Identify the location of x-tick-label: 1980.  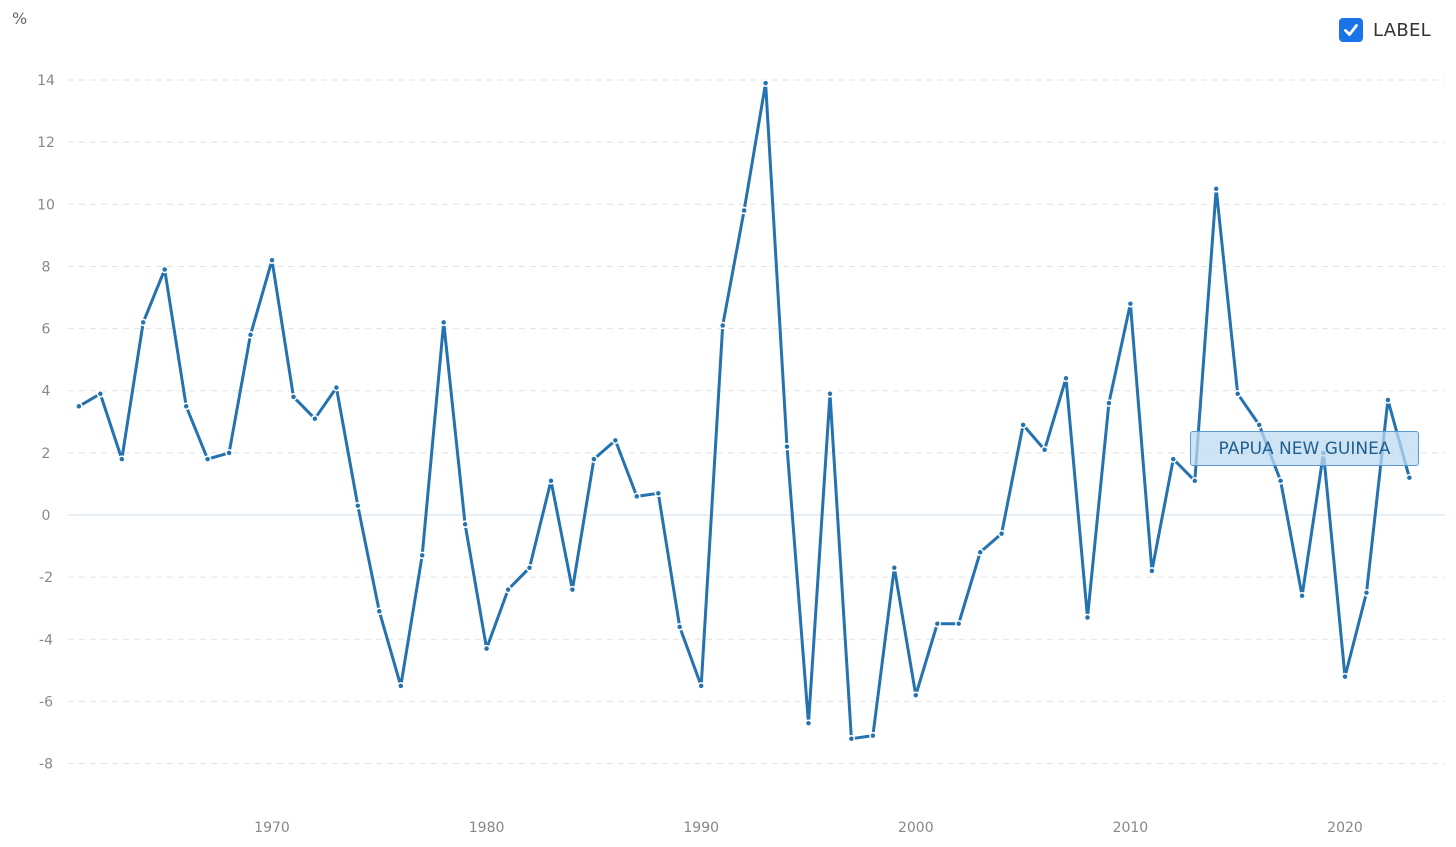
(487, 828).